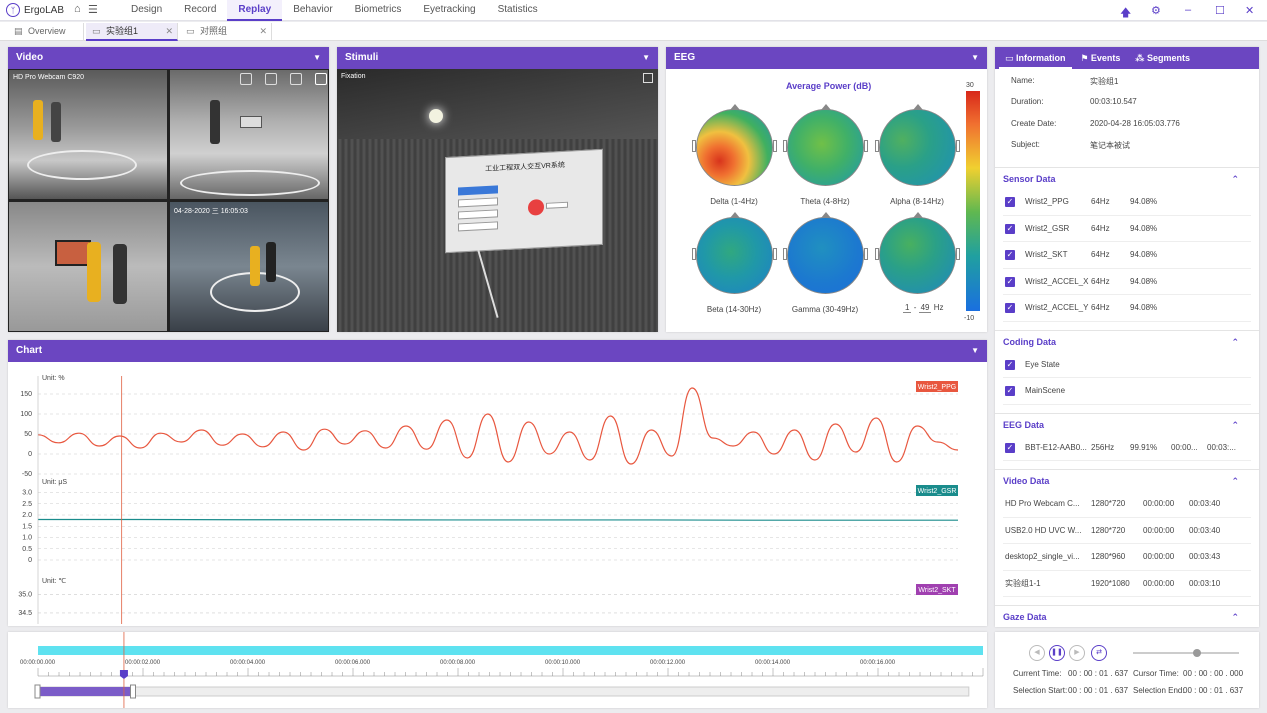 The image size is (1267, 713). I want to click on upload-icon: 🡅, so click(1126, 13).